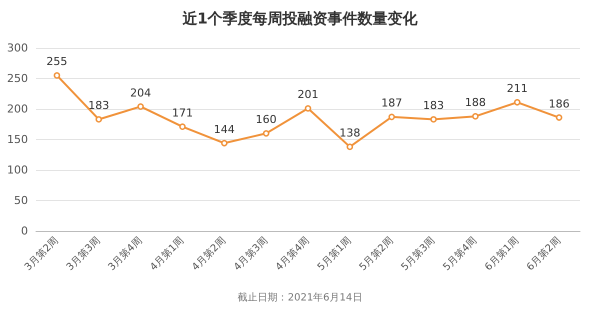 This screenshot has height=309, width=600. What do you see at coordinates (559, 103) in the screenshot?
I see `data-label: 186` at bounding box center [559, 103].